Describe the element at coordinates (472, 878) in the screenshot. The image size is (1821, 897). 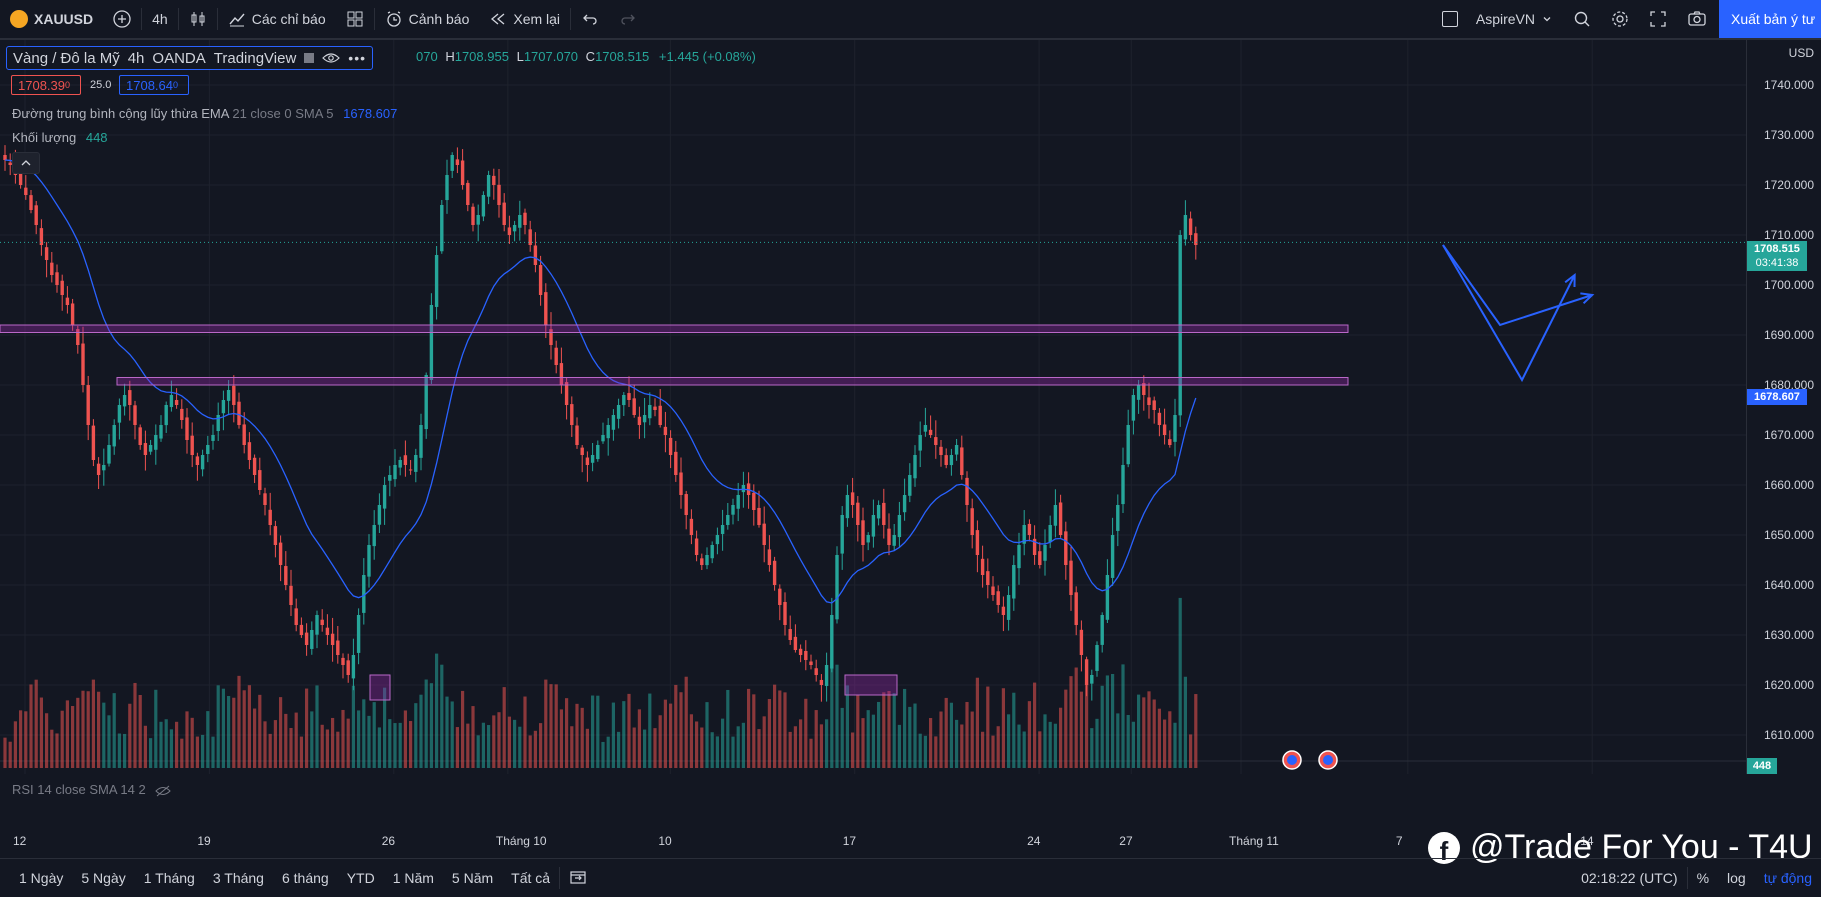
I see `range-5y-button: 5 Năm` at that location.